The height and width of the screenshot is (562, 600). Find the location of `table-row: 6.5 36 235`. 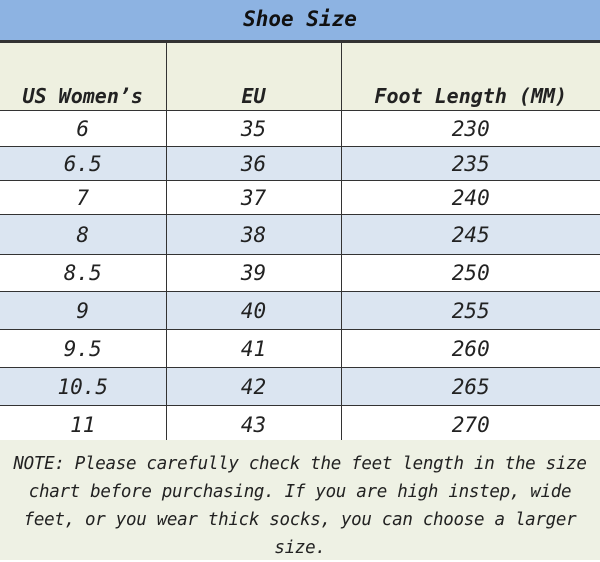

table-row: 6.5 36 235 is located at coordinates (300, 163).